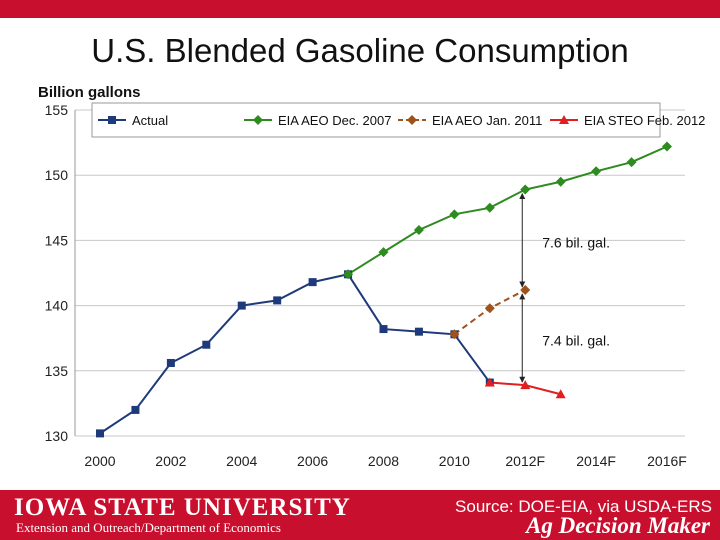 This screenshot has height=540, width=720. What do you see at coordinates (360, 9) in the screenshot?
I see `top-accent-bar` at bounding box center [360, 9].